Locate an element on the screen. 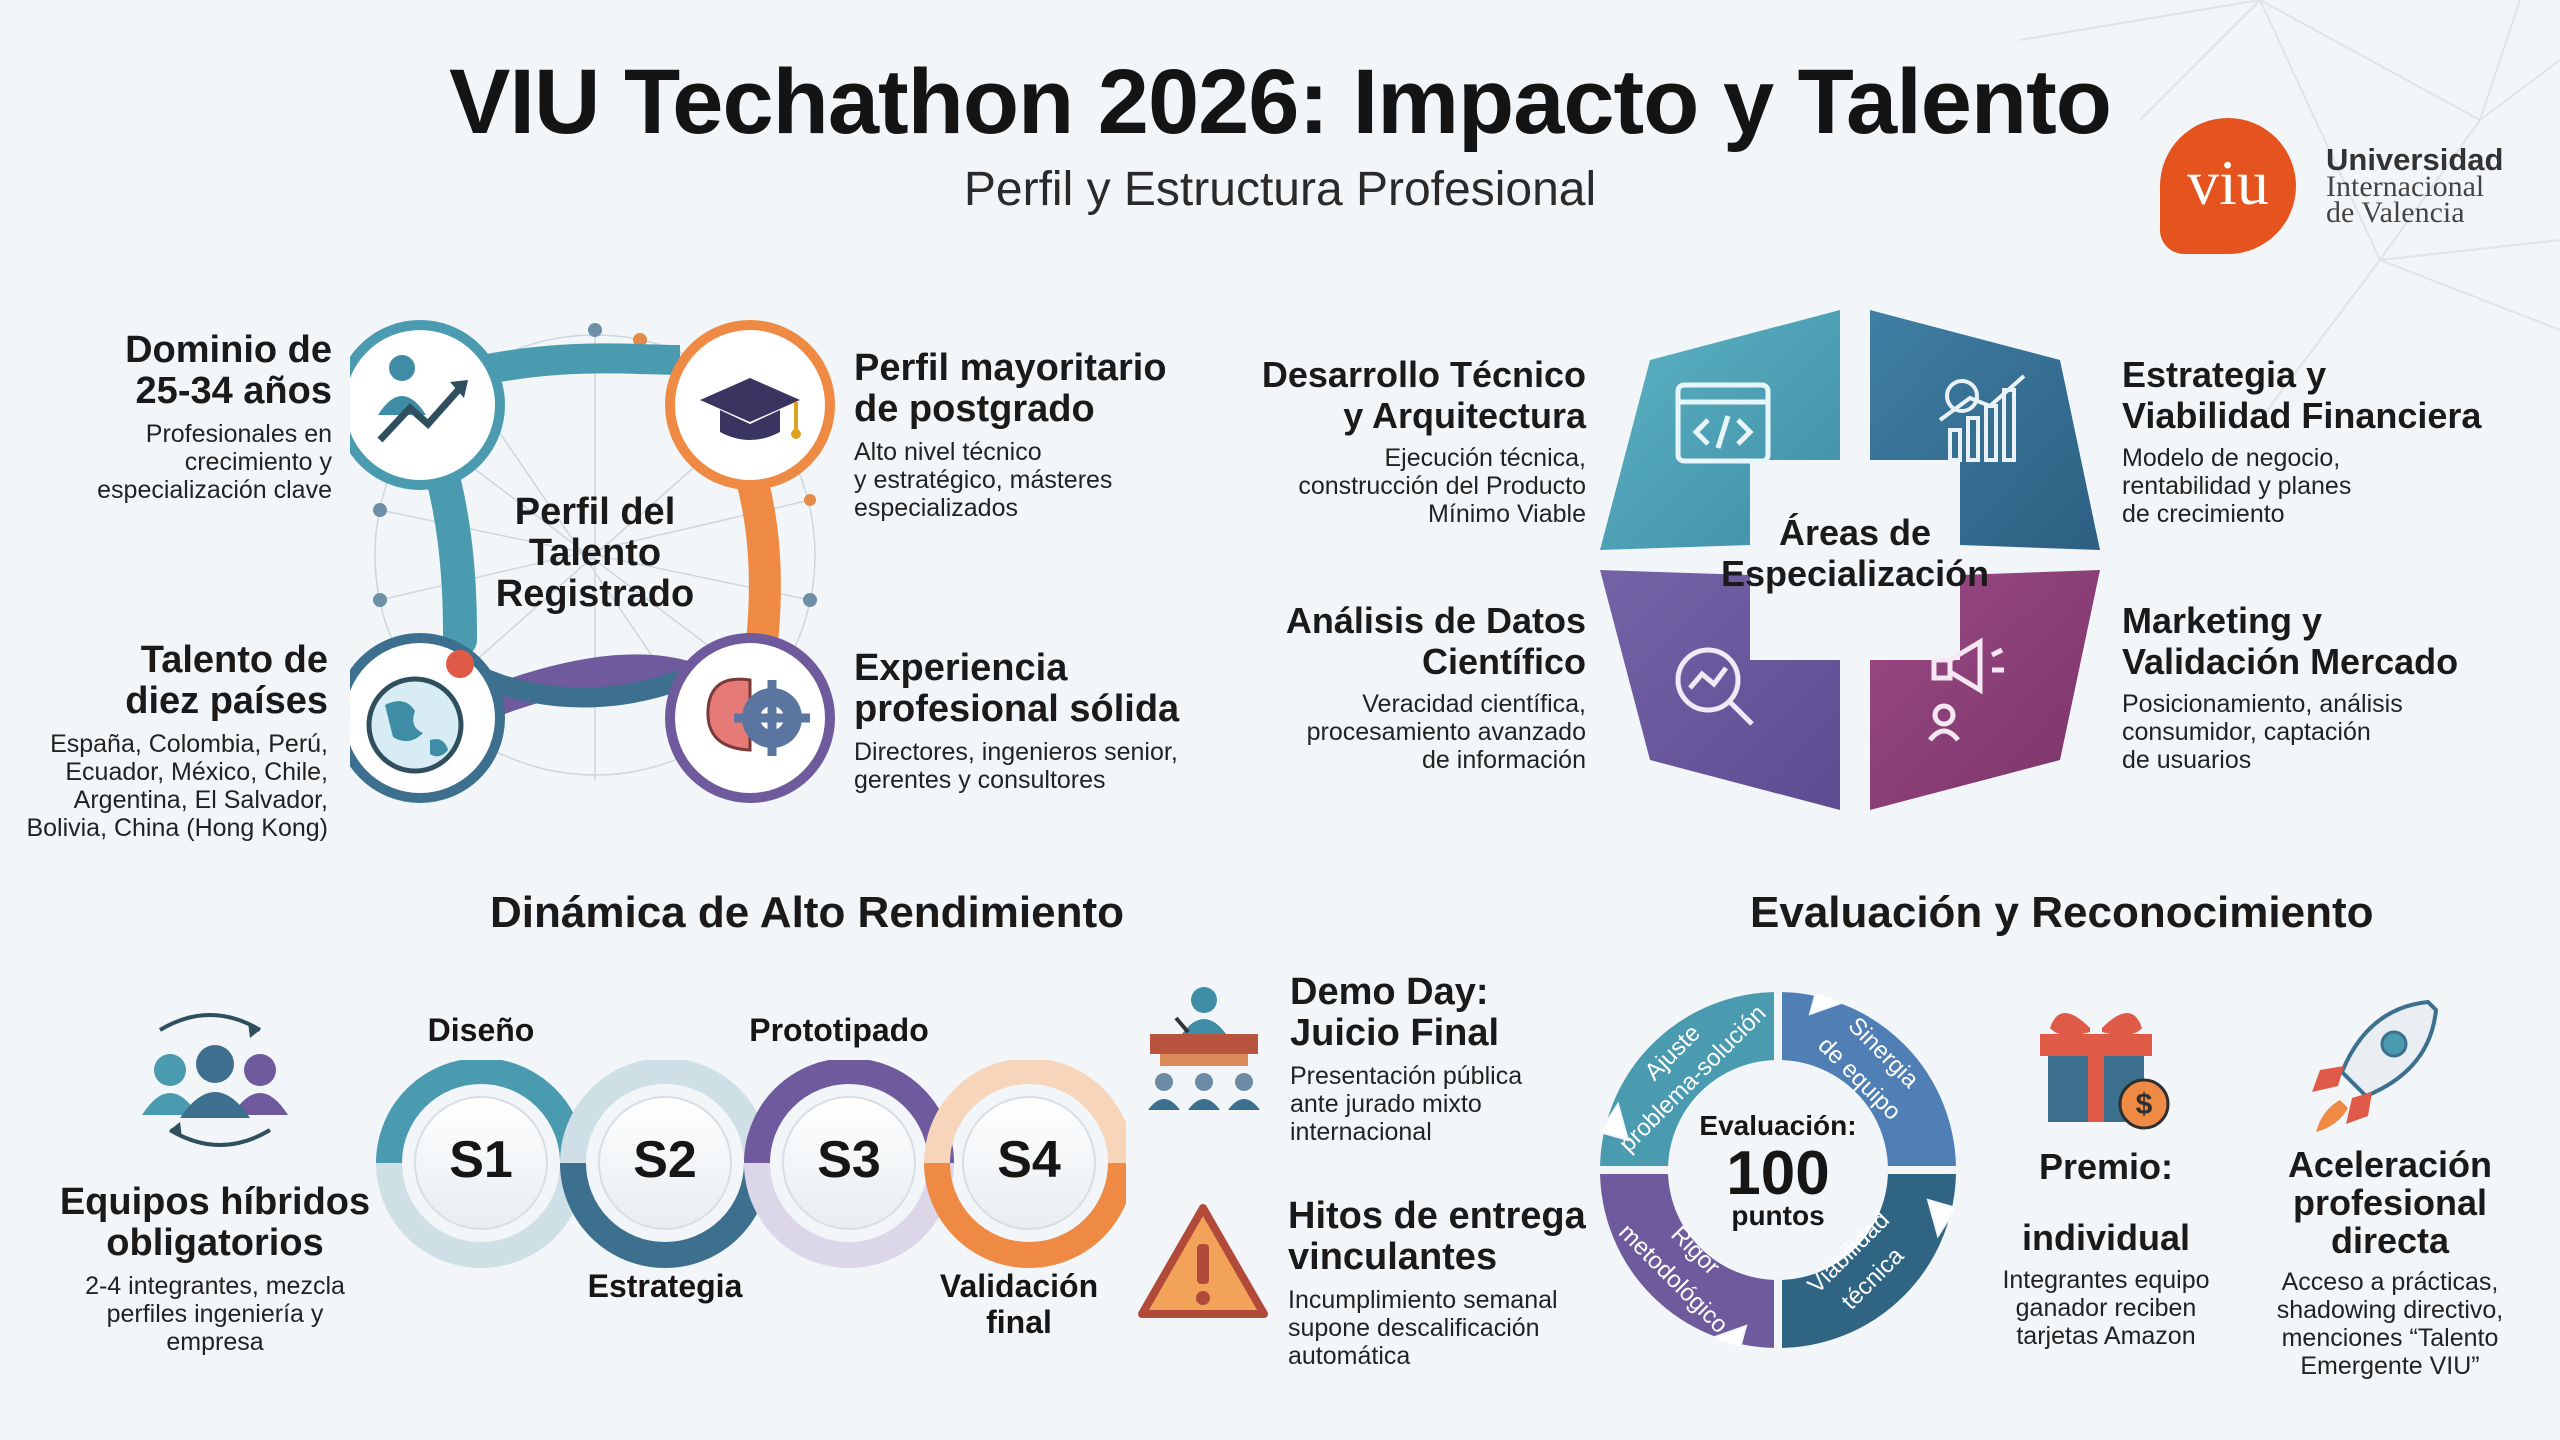 The height and width of the screenshot is (1440, 2560). data-text-2: procesamiento avanzado is located at coordinates (1446, 732).